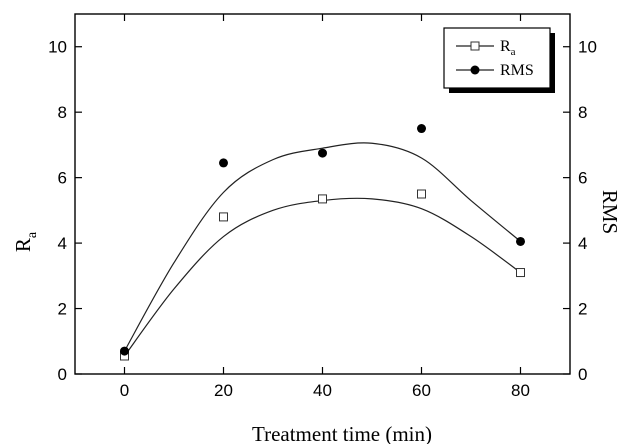  Describe the element at coordinates (517, 70) in the screenshot. I see `legend-label: RMS` at that location.